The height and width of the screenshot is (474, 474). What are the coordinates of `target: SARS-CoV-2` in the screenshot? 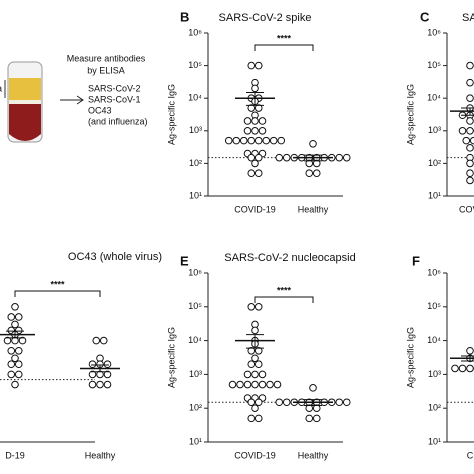 It's located at (114, 88).